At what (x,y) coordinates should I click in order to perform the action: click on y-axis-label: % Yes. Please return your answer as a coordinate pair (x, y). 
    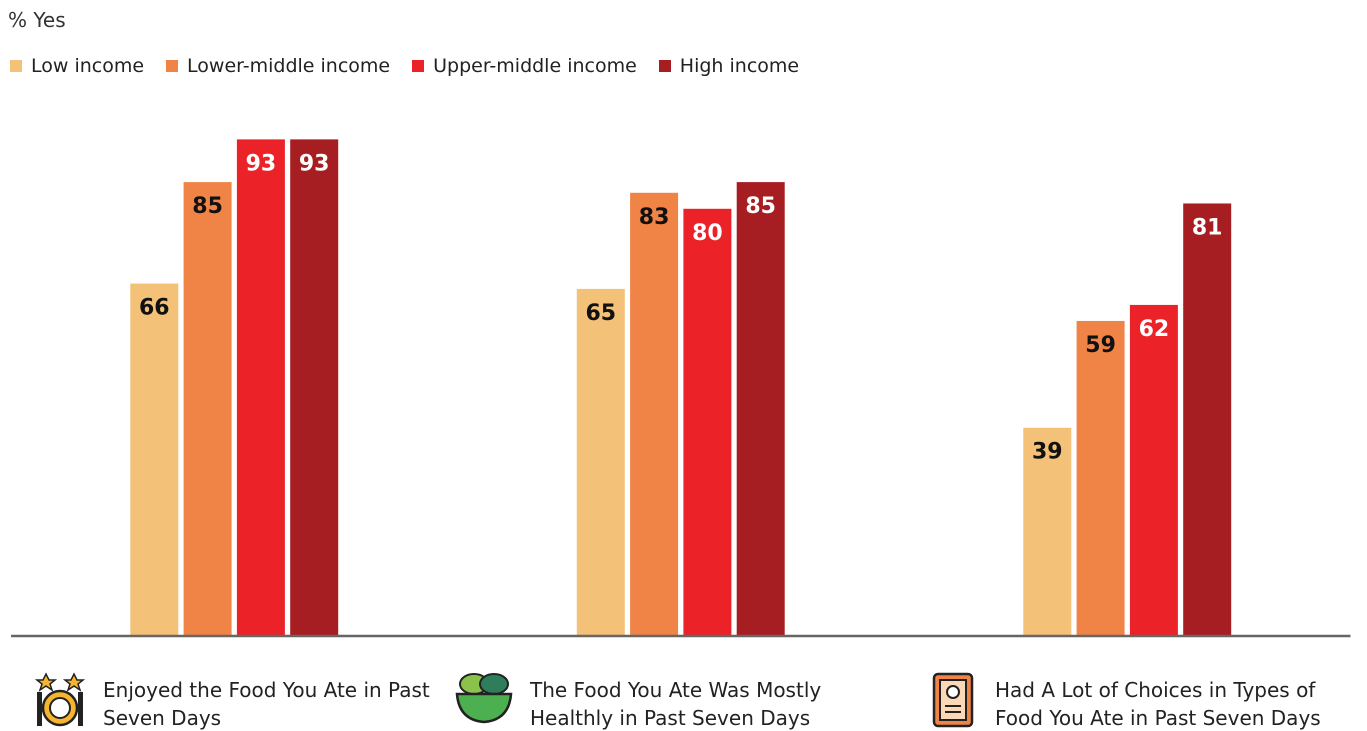
    Looking at the image, I should click on (37, 20).